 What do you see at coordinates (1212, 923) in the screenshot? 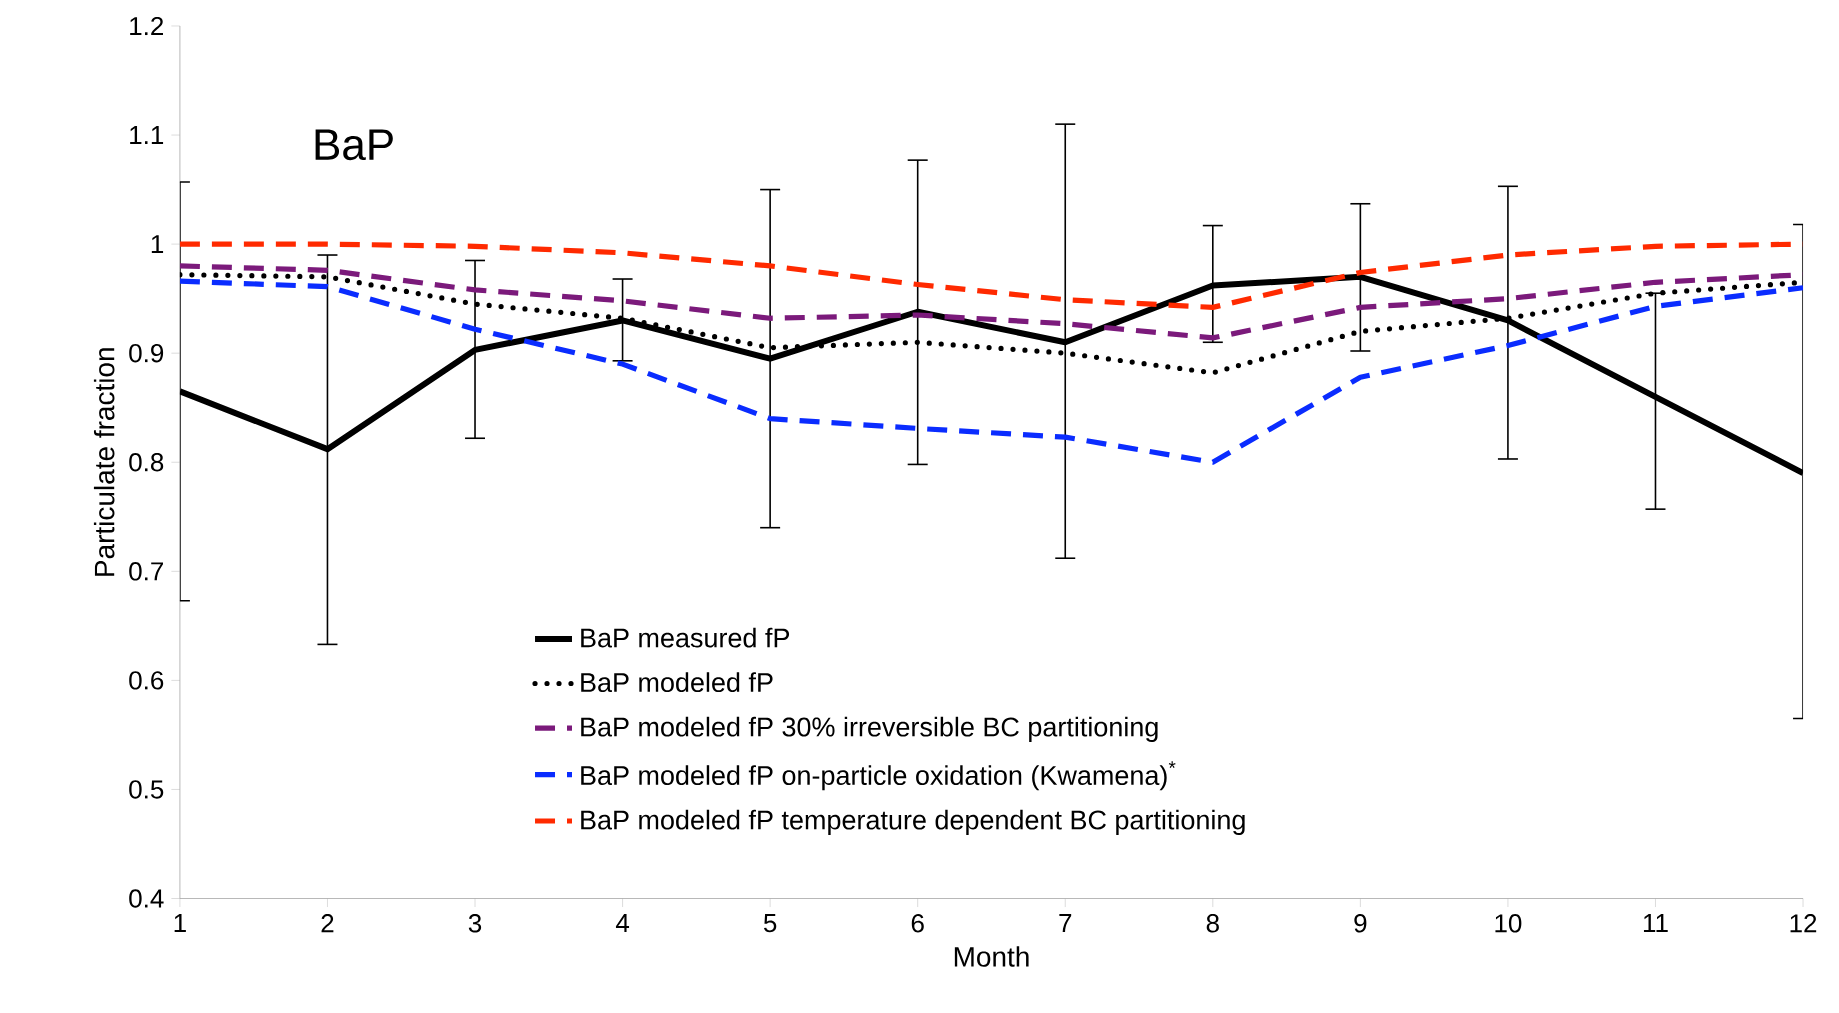
I see `x-tick-label: 8` at bounding box center [1212, 923].